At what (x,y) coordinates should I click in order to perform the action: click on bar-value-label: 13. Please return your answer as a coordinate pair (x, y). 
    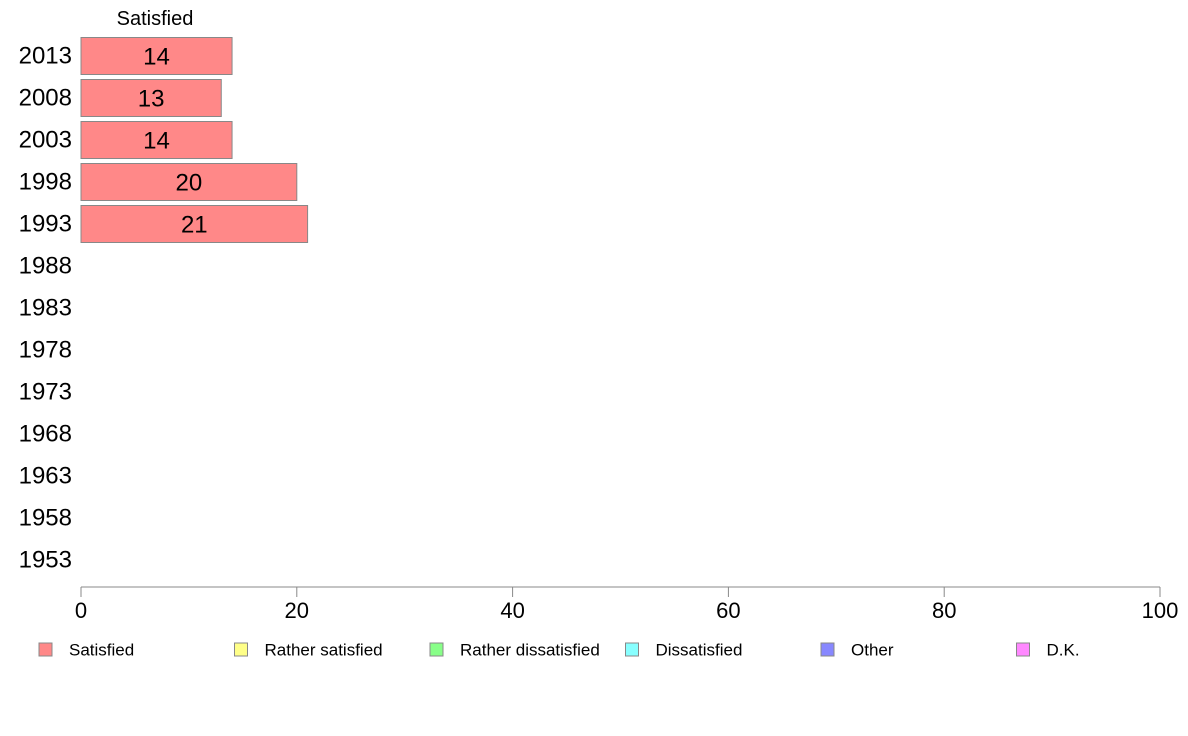
    Looking at the image, I should click on (151, 99).